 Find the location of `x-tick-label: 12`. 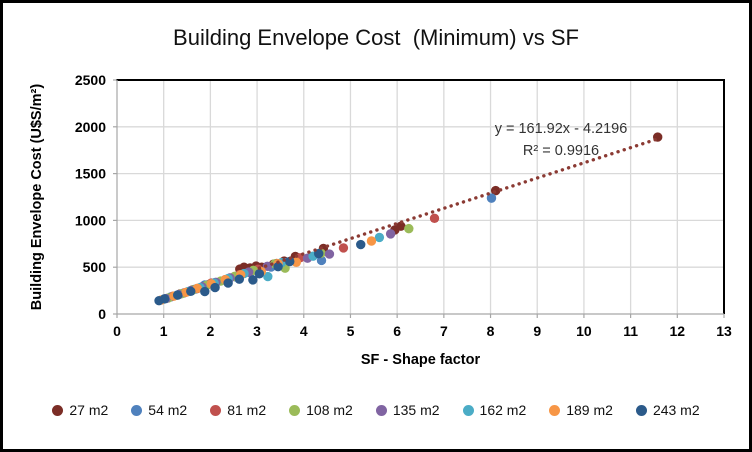

x-tick-label: 12 is located at coordinates (678, 331).